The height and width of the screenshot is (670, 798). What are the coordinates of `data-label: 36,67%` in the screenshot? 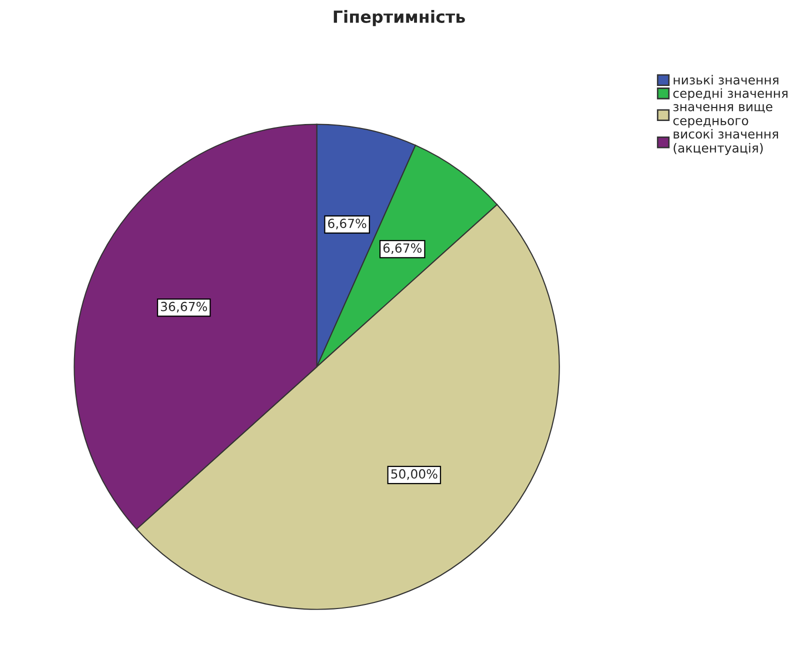 It's located at (184, 307).